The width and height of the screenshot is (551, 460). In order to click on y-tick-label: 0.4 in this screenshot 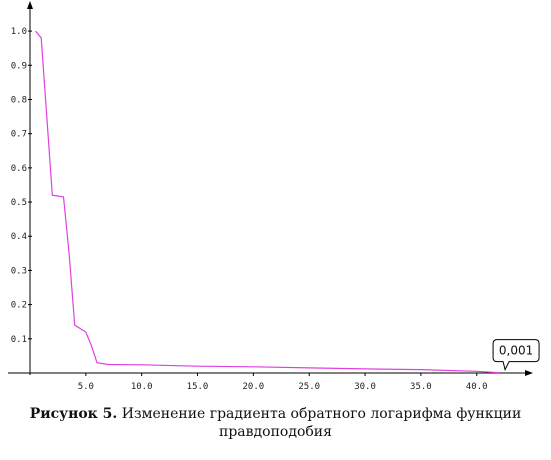, I will do `click(19, 237)`.